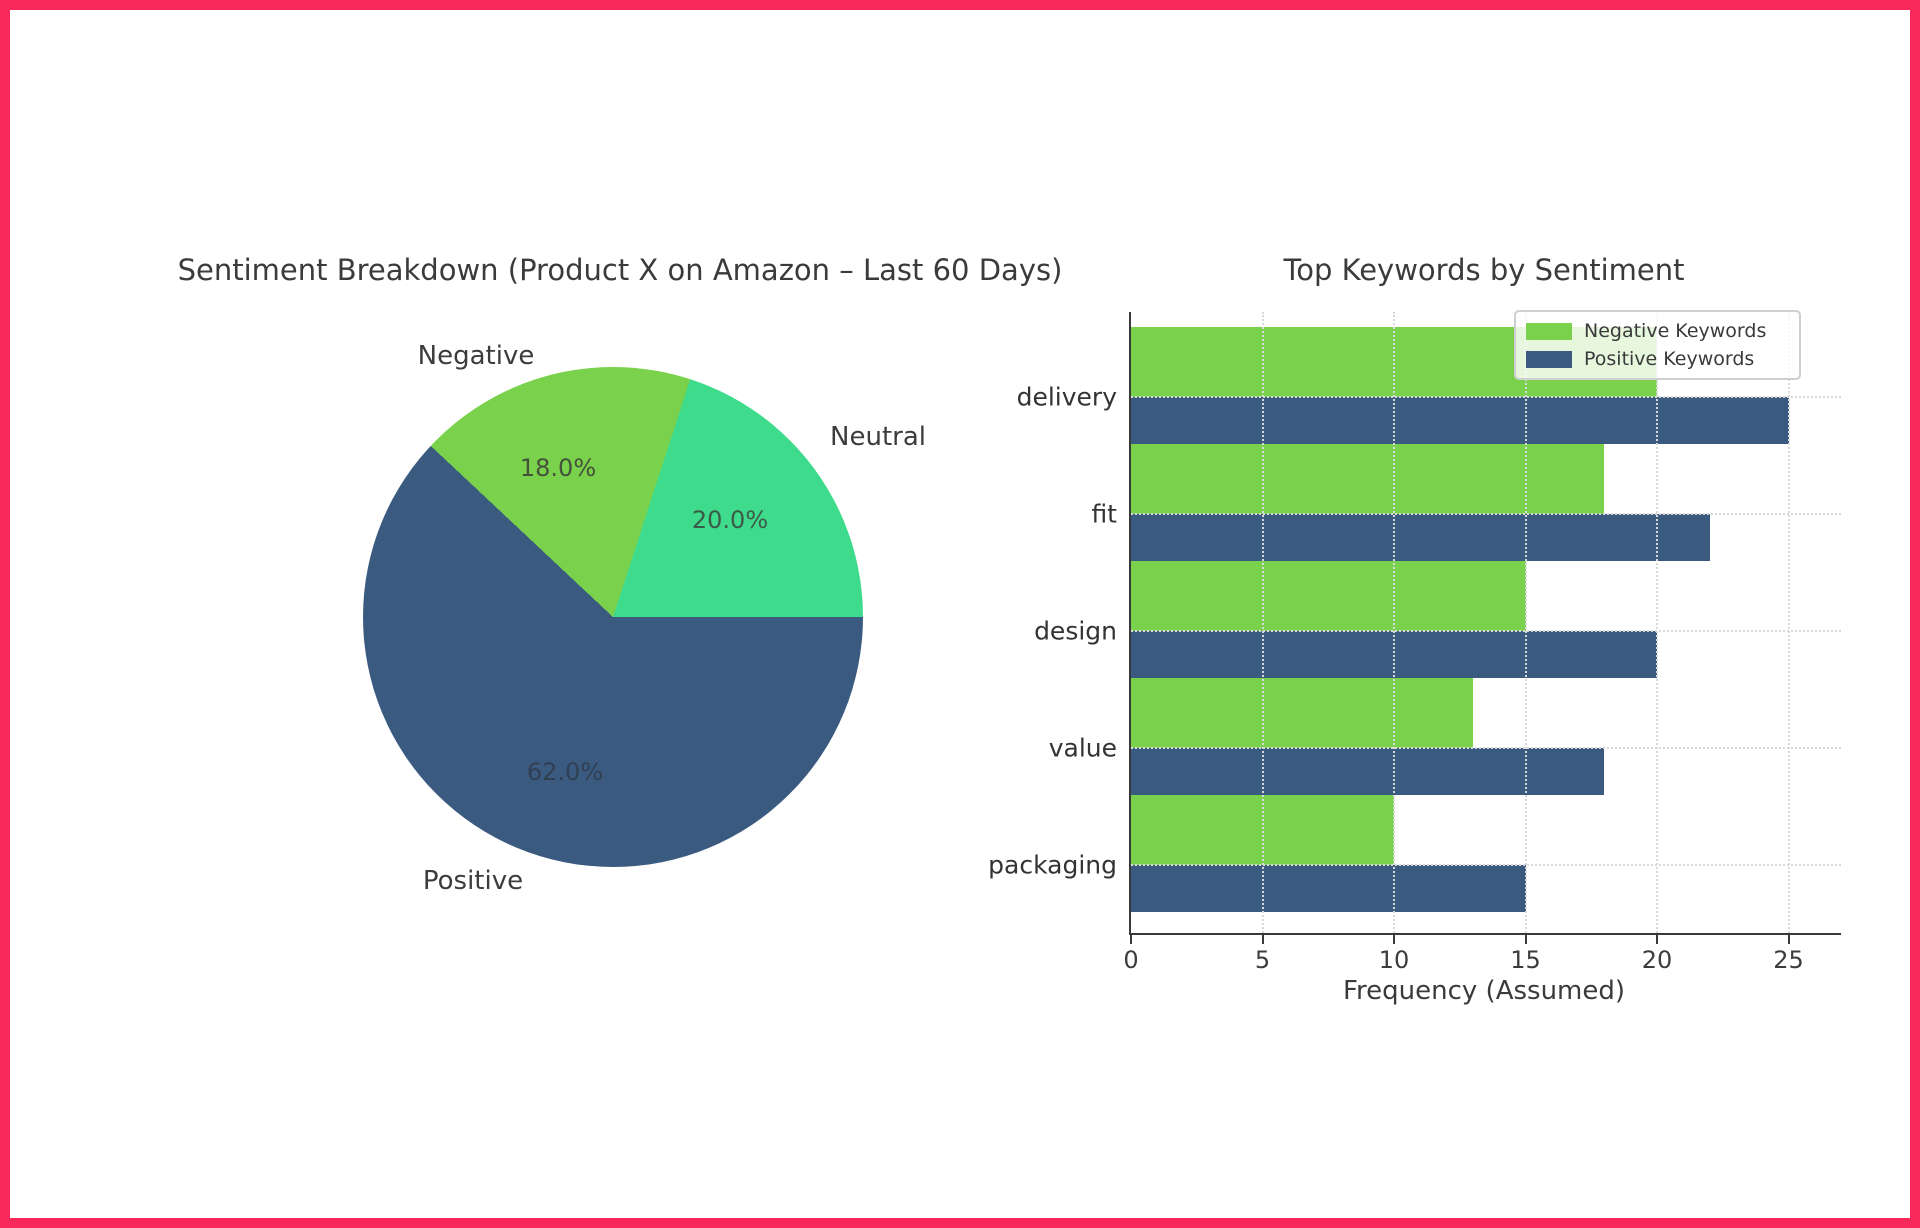 The height and width of the screenshot is (1228, 1920). I want to click on legend-item-positive: Positive Keywords, so click(1657, 359).